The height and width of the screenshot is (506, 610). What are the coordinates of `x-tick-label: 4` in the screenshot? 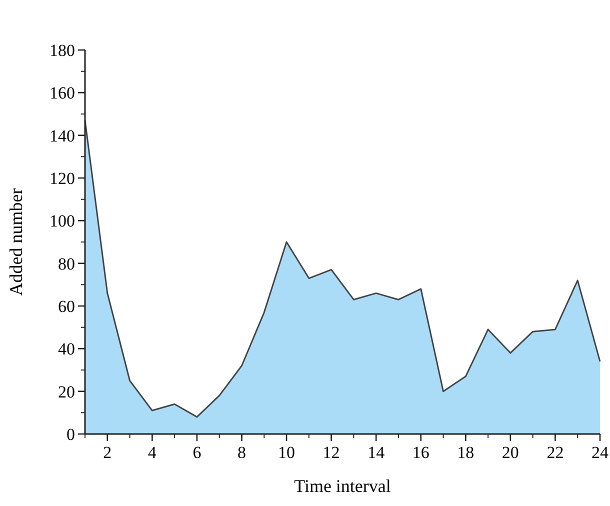 It's located at (152, 452).